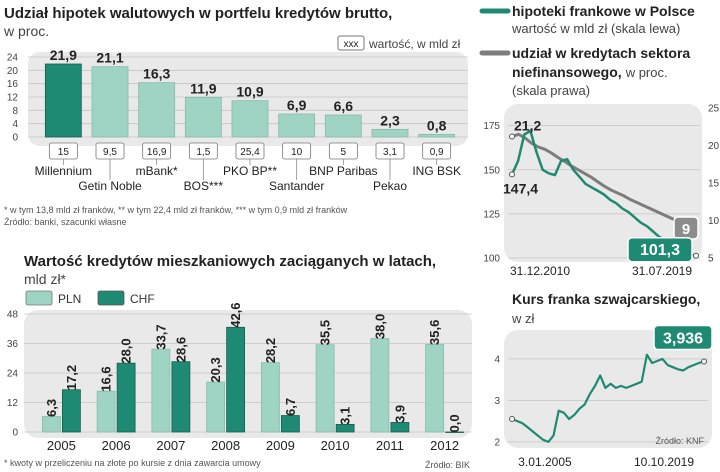  I want to click on rate-end-marker, so click(704, 361).